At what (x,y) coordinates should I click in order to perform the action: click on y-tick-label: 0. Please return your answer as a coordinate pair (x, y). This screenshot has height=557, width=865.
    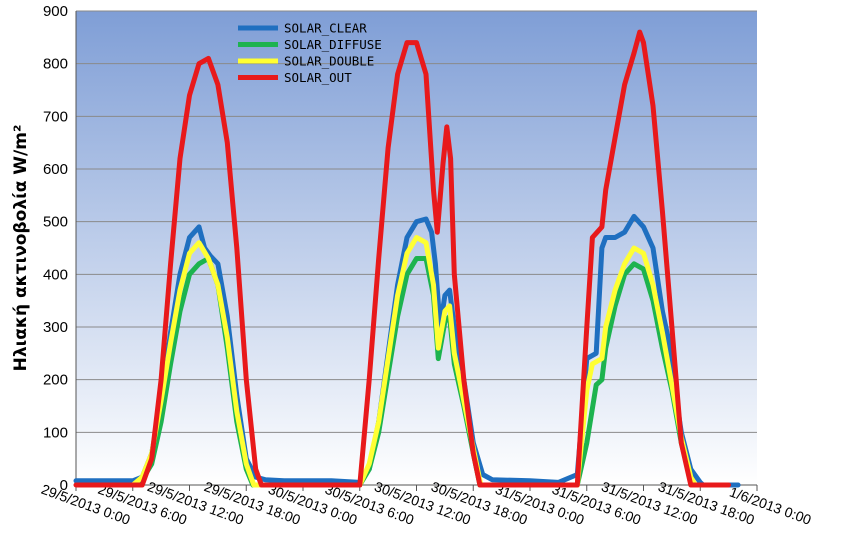
    Looking at the image, I should click on (64, 485).